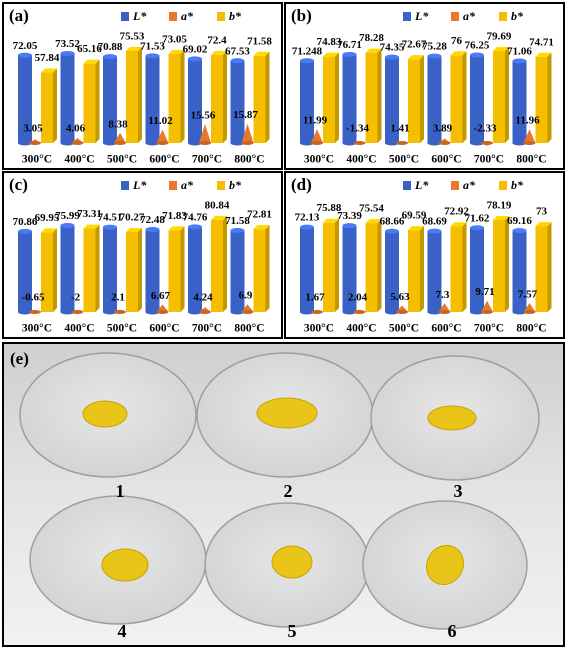 The height and width of the screenshot is (649, 567). Describe the element at coordinates (527, 121) in the screenshot. I see `data-label: 11.96` at that location.